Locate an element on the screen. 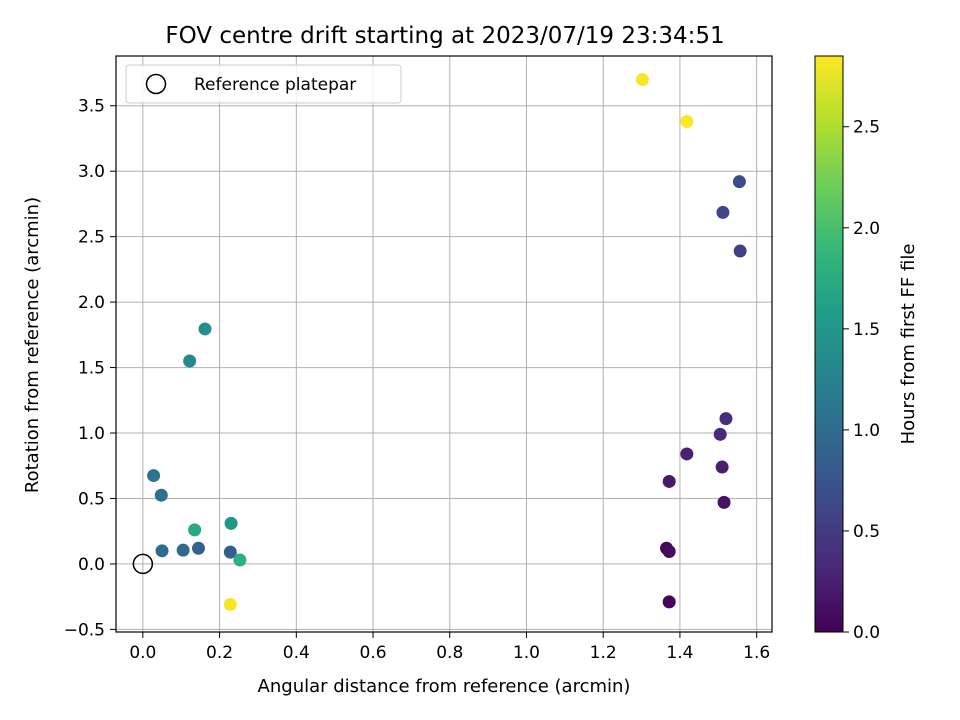 The height and width of the screenshot is (720, 960). y-axis-ticks: −0.5 0.0 0.5 1.0 1.5 2.0 2.5 3.0 3.5 is located at coordinates (90, 368).